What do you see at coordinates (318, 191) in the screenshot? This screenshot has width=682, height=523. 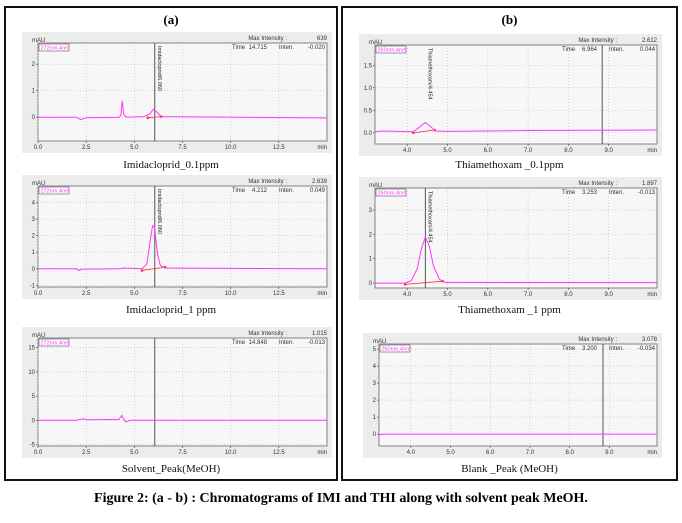 I see `inten-value: 0.049` at bounding box center [318, 191].